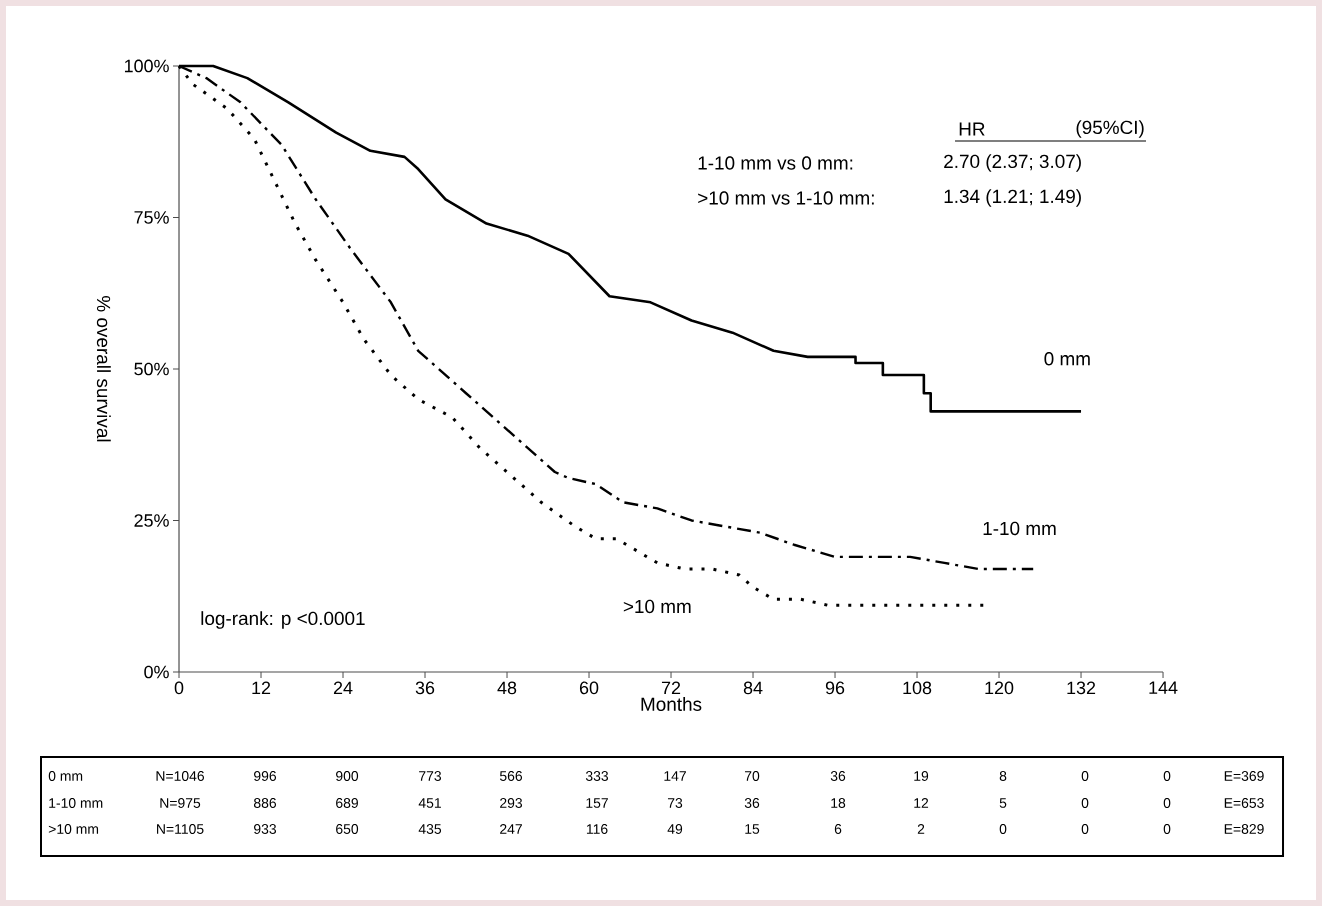 The height and width of the screenshot is (906, 1322). I want to click on text: 996, so click(265, 776).